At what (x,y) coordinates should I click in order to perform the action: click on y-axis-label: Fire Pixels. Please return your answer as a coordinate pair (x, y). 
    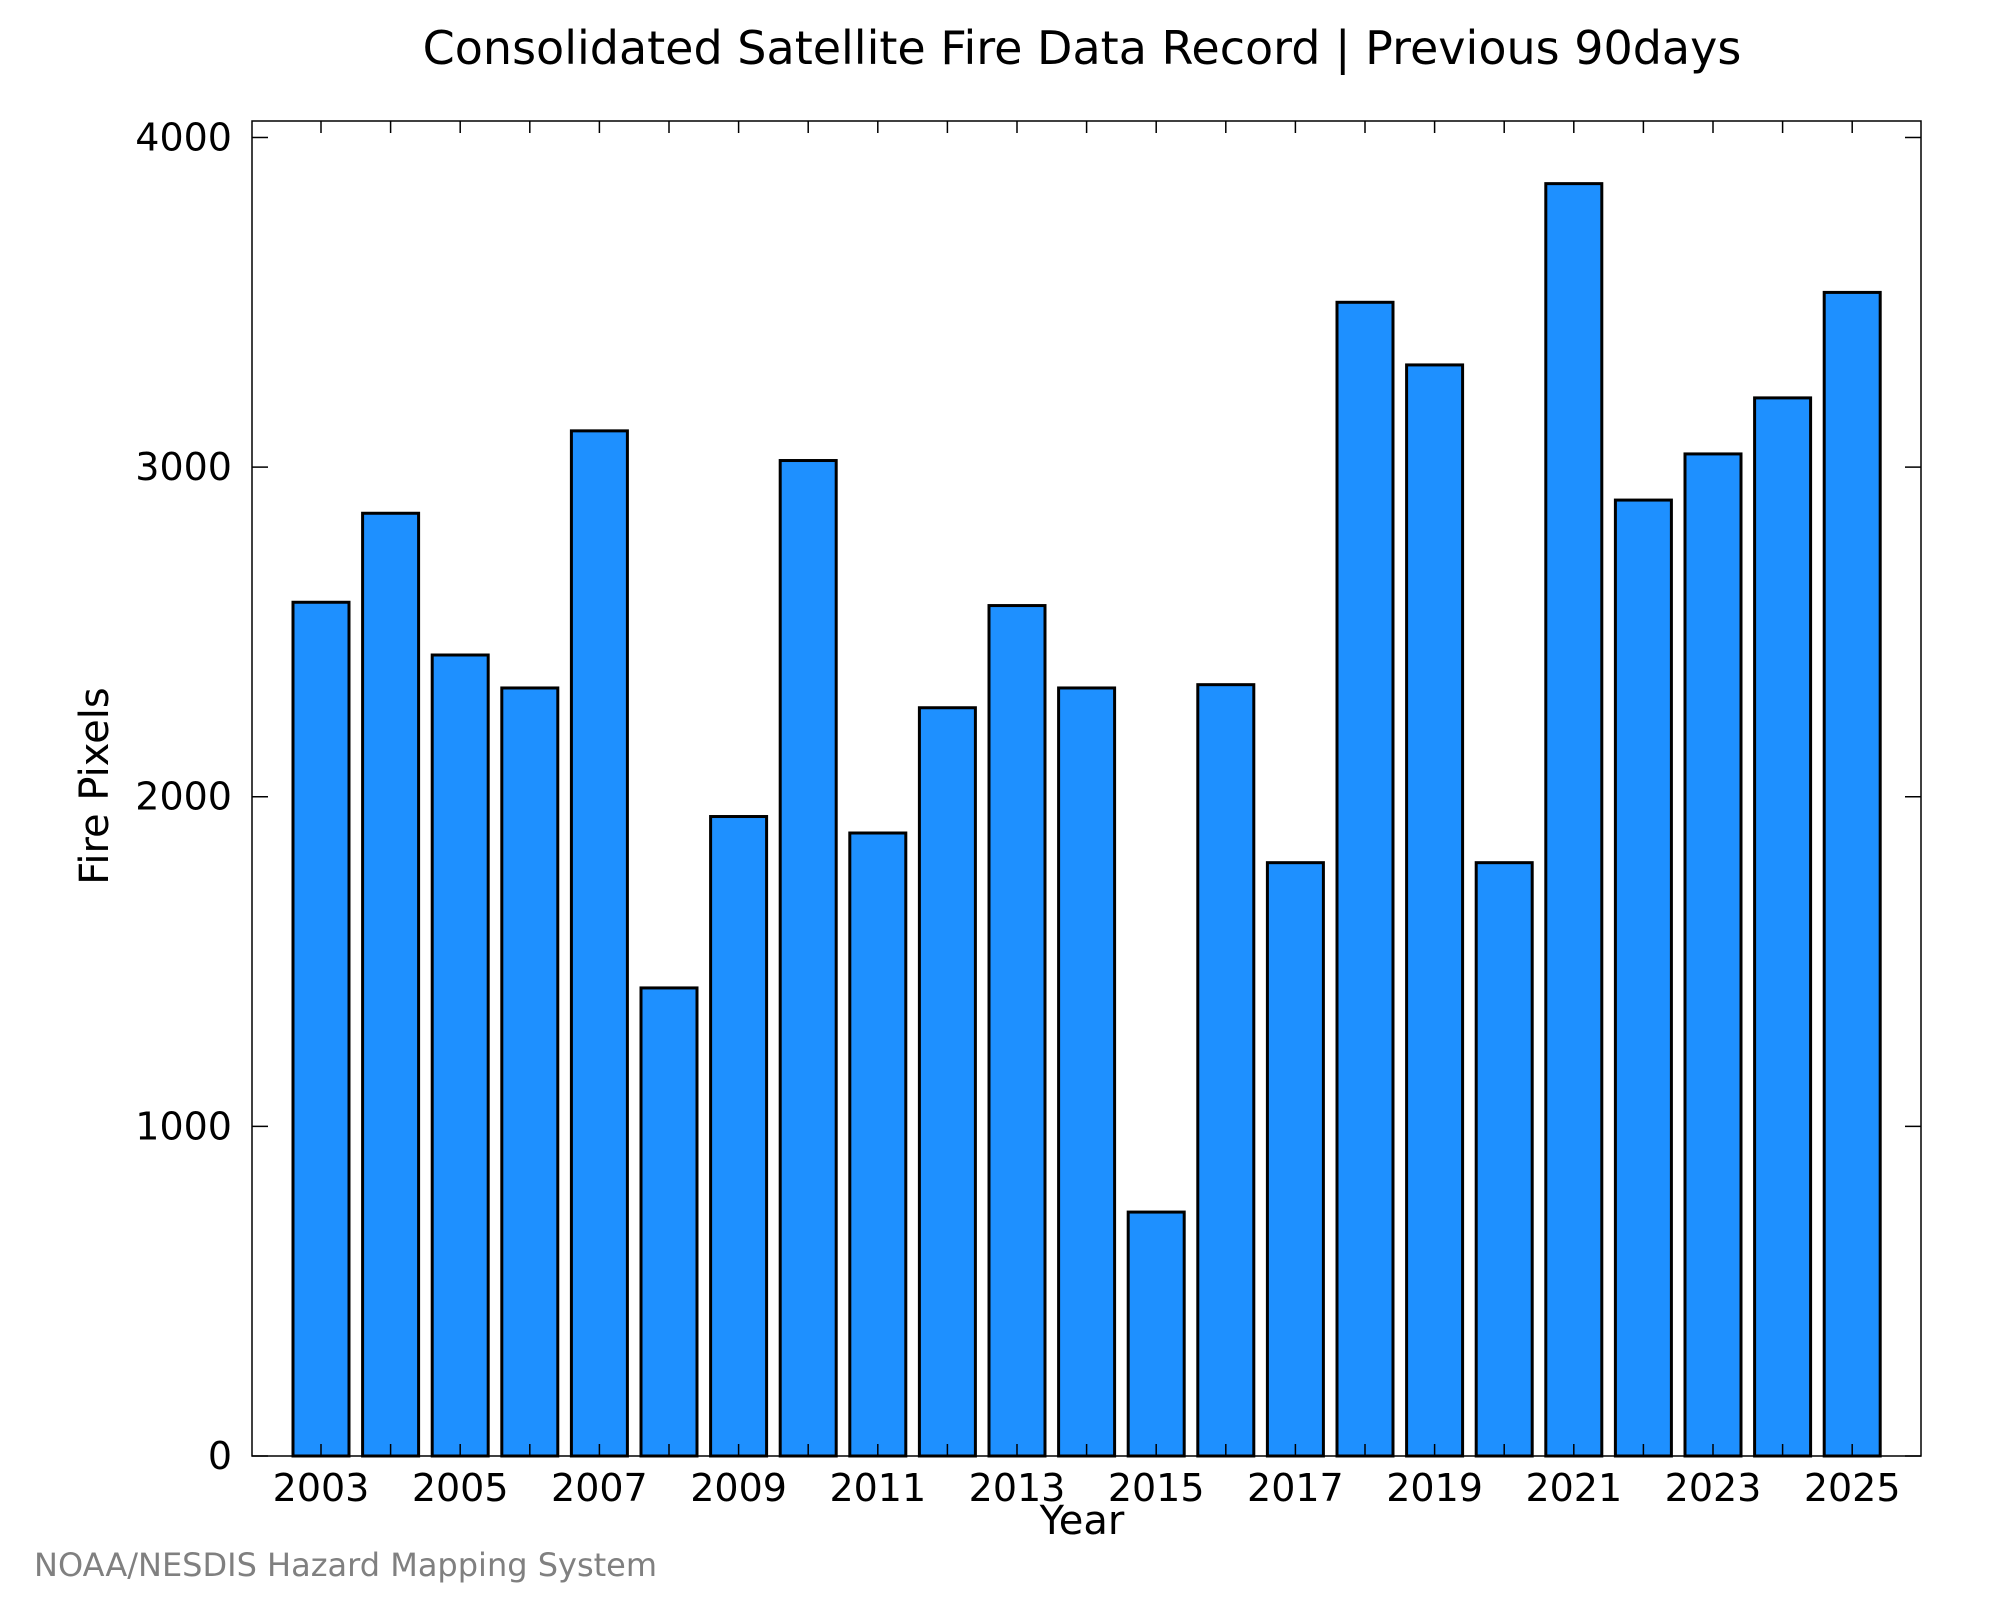
    Looking at the image, I should click on (95, 785).